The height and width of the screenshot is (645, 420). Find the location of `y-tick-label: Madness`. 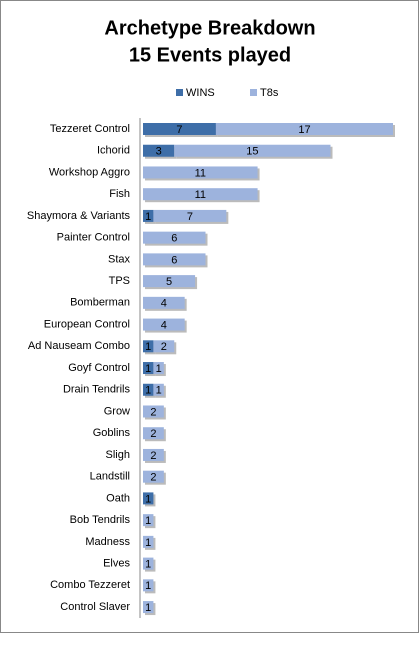

y-tick-label: Madness is located at coordinates (107, 542).